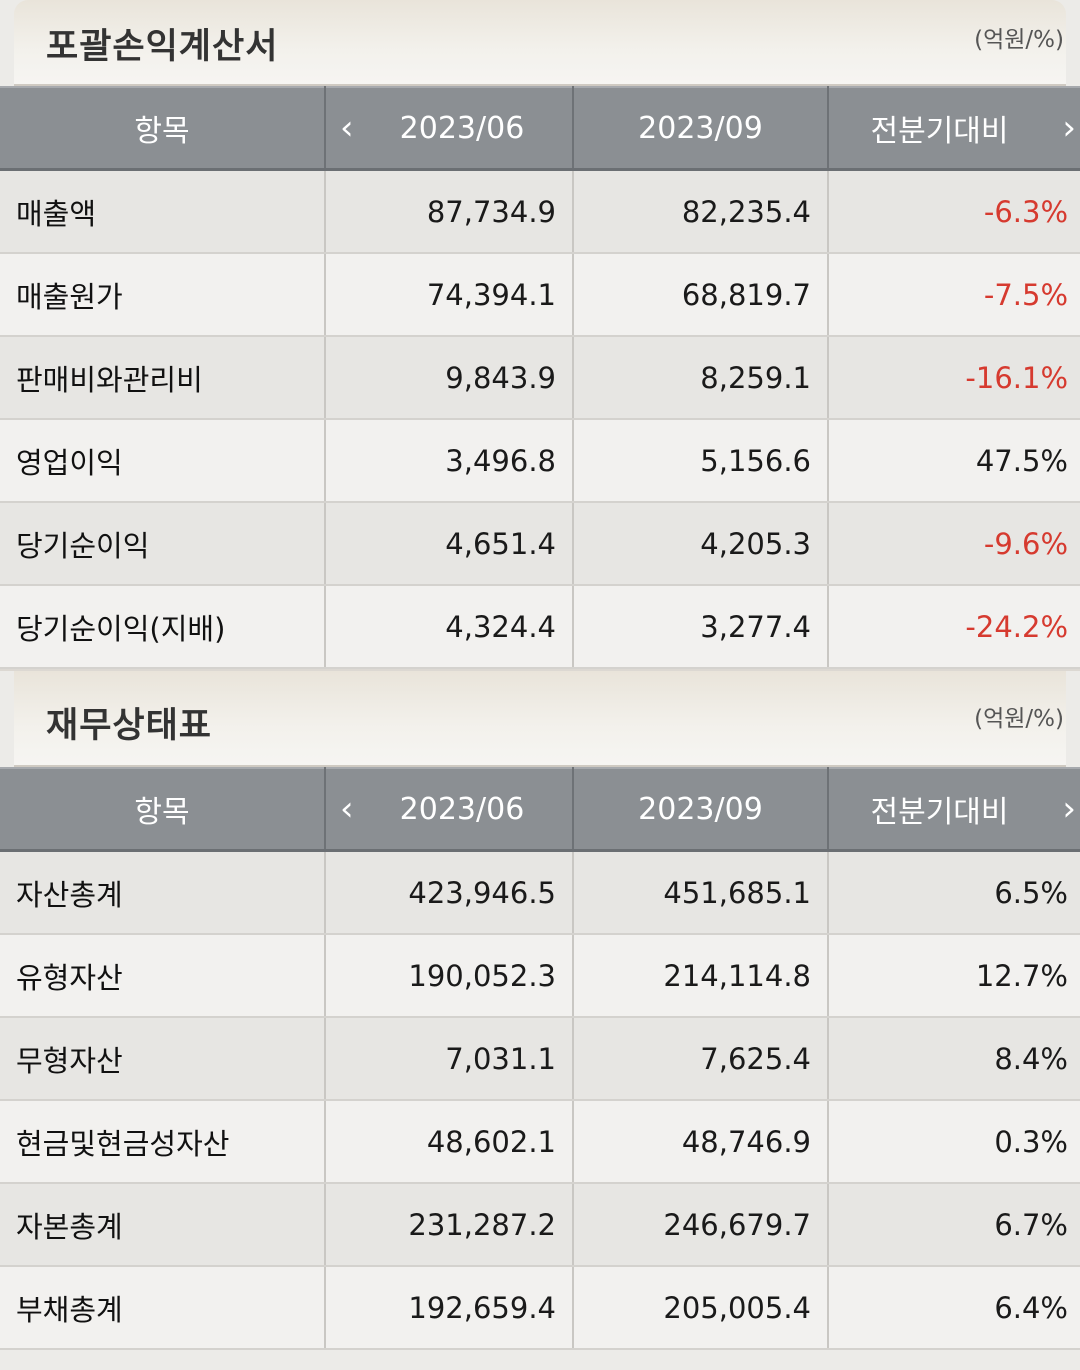 The width and height of the screenshot is (1080, 1370). I want to click on row-label: 판매비와관리비, so click(163, 378).